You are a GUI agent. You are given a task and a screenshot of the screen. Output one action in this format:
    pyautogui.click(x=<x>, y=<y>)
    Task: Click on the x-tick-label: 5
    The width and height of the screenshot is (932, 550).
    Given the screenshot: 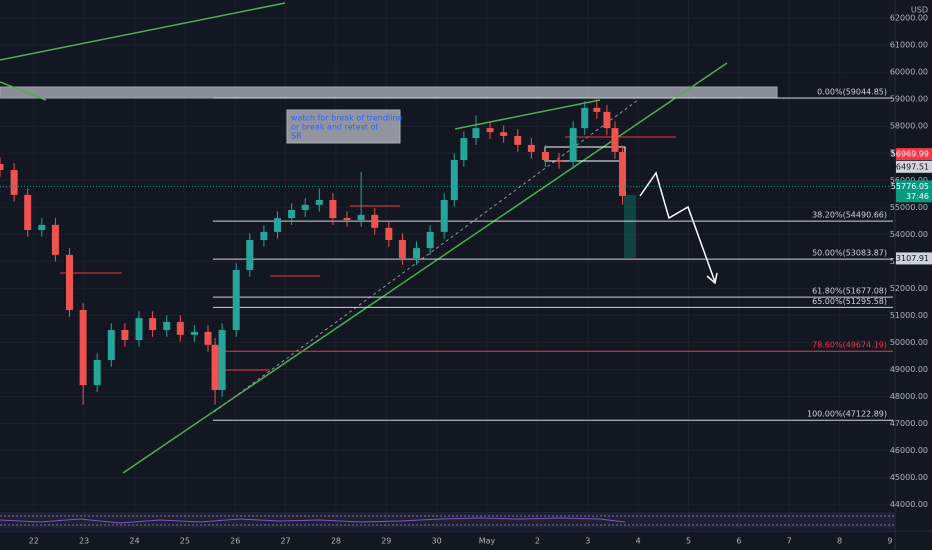 What is the action you would take?
    pyautogui.click(x=688, y=541)
    